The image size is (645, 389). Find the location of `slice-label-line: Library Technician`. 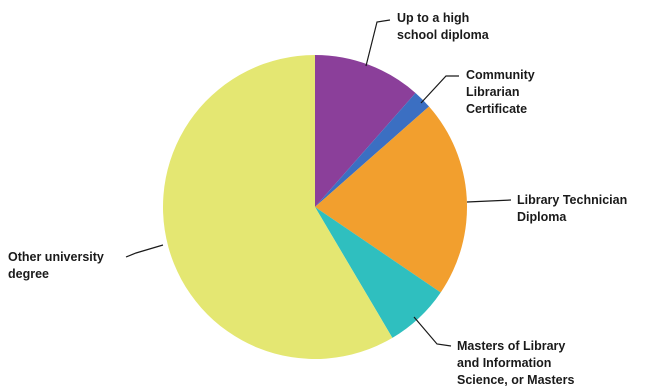

slice-label-line: Library Technician is located at coordinates (572, 200).